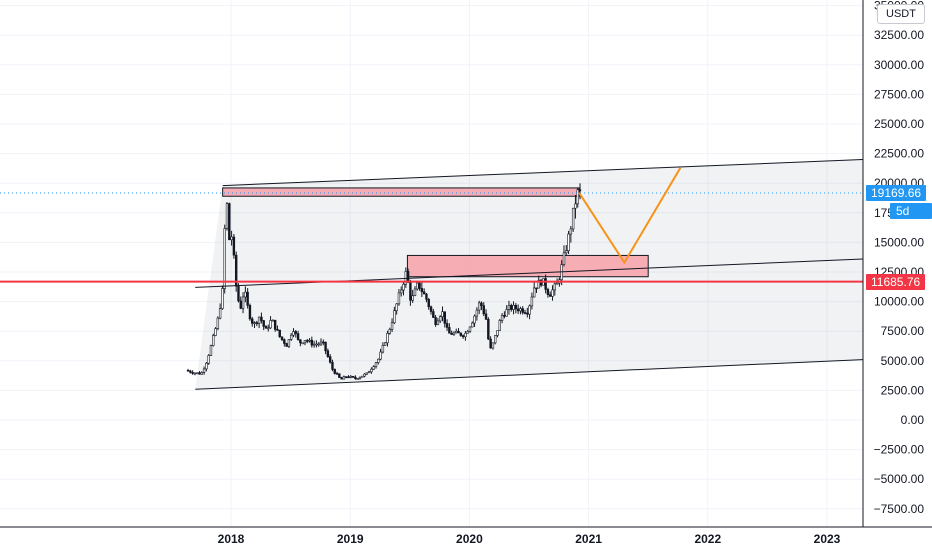  I want to click on price-tick-label: 25000.00, so click(899, 124).